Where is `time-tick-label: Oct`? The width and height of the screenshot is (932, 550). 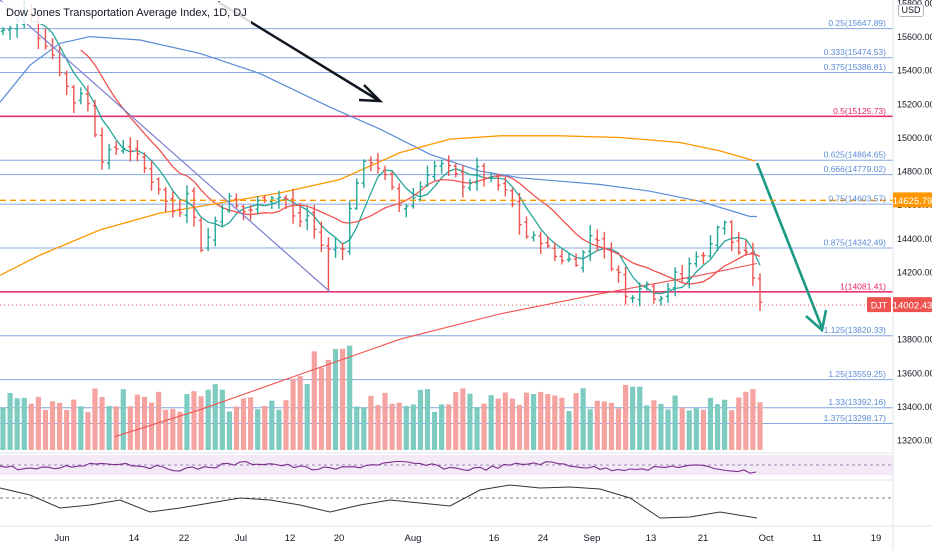
time-tick-label: Oct is located at coordinates (766, 538).